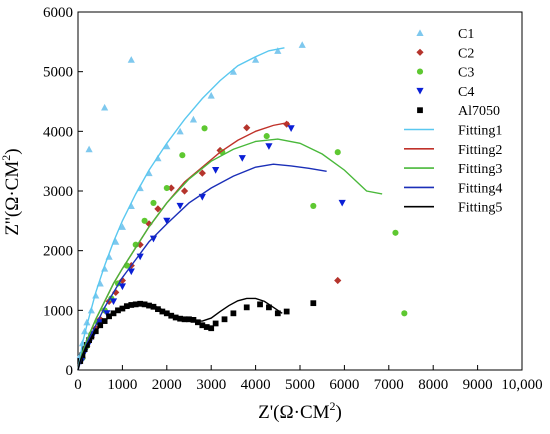  Describe the element at coordinates (58, 192) in the screenshot. I see `y-tick-label: 3000` at that location.